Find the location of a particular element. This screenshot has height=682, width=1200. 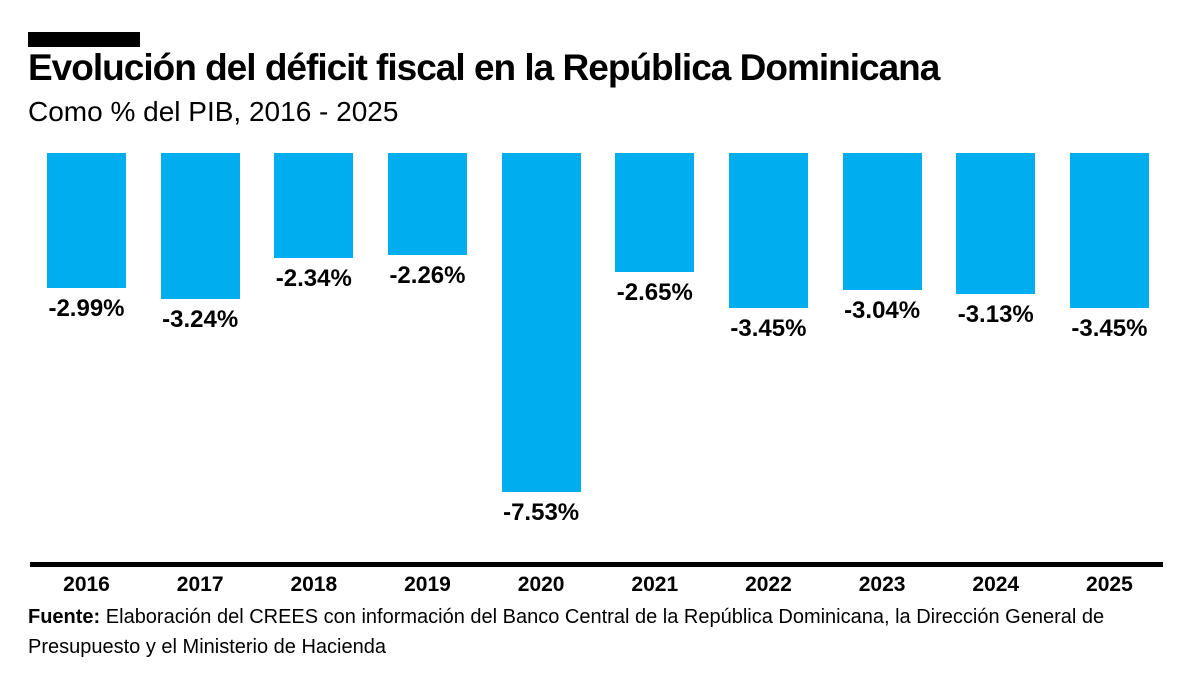

x-axis-tick-label: 2025 is located at coordinates (1109, 584).